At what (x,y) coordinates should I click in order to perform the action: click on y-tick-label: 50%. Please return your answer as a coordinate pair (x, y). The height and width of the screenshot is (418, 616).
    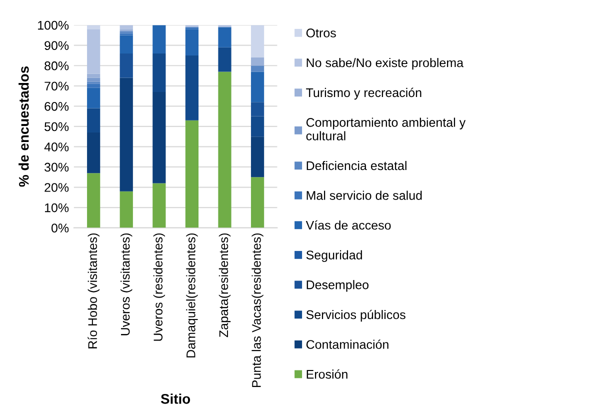
    Looking at the image, I should click on (56, 127).